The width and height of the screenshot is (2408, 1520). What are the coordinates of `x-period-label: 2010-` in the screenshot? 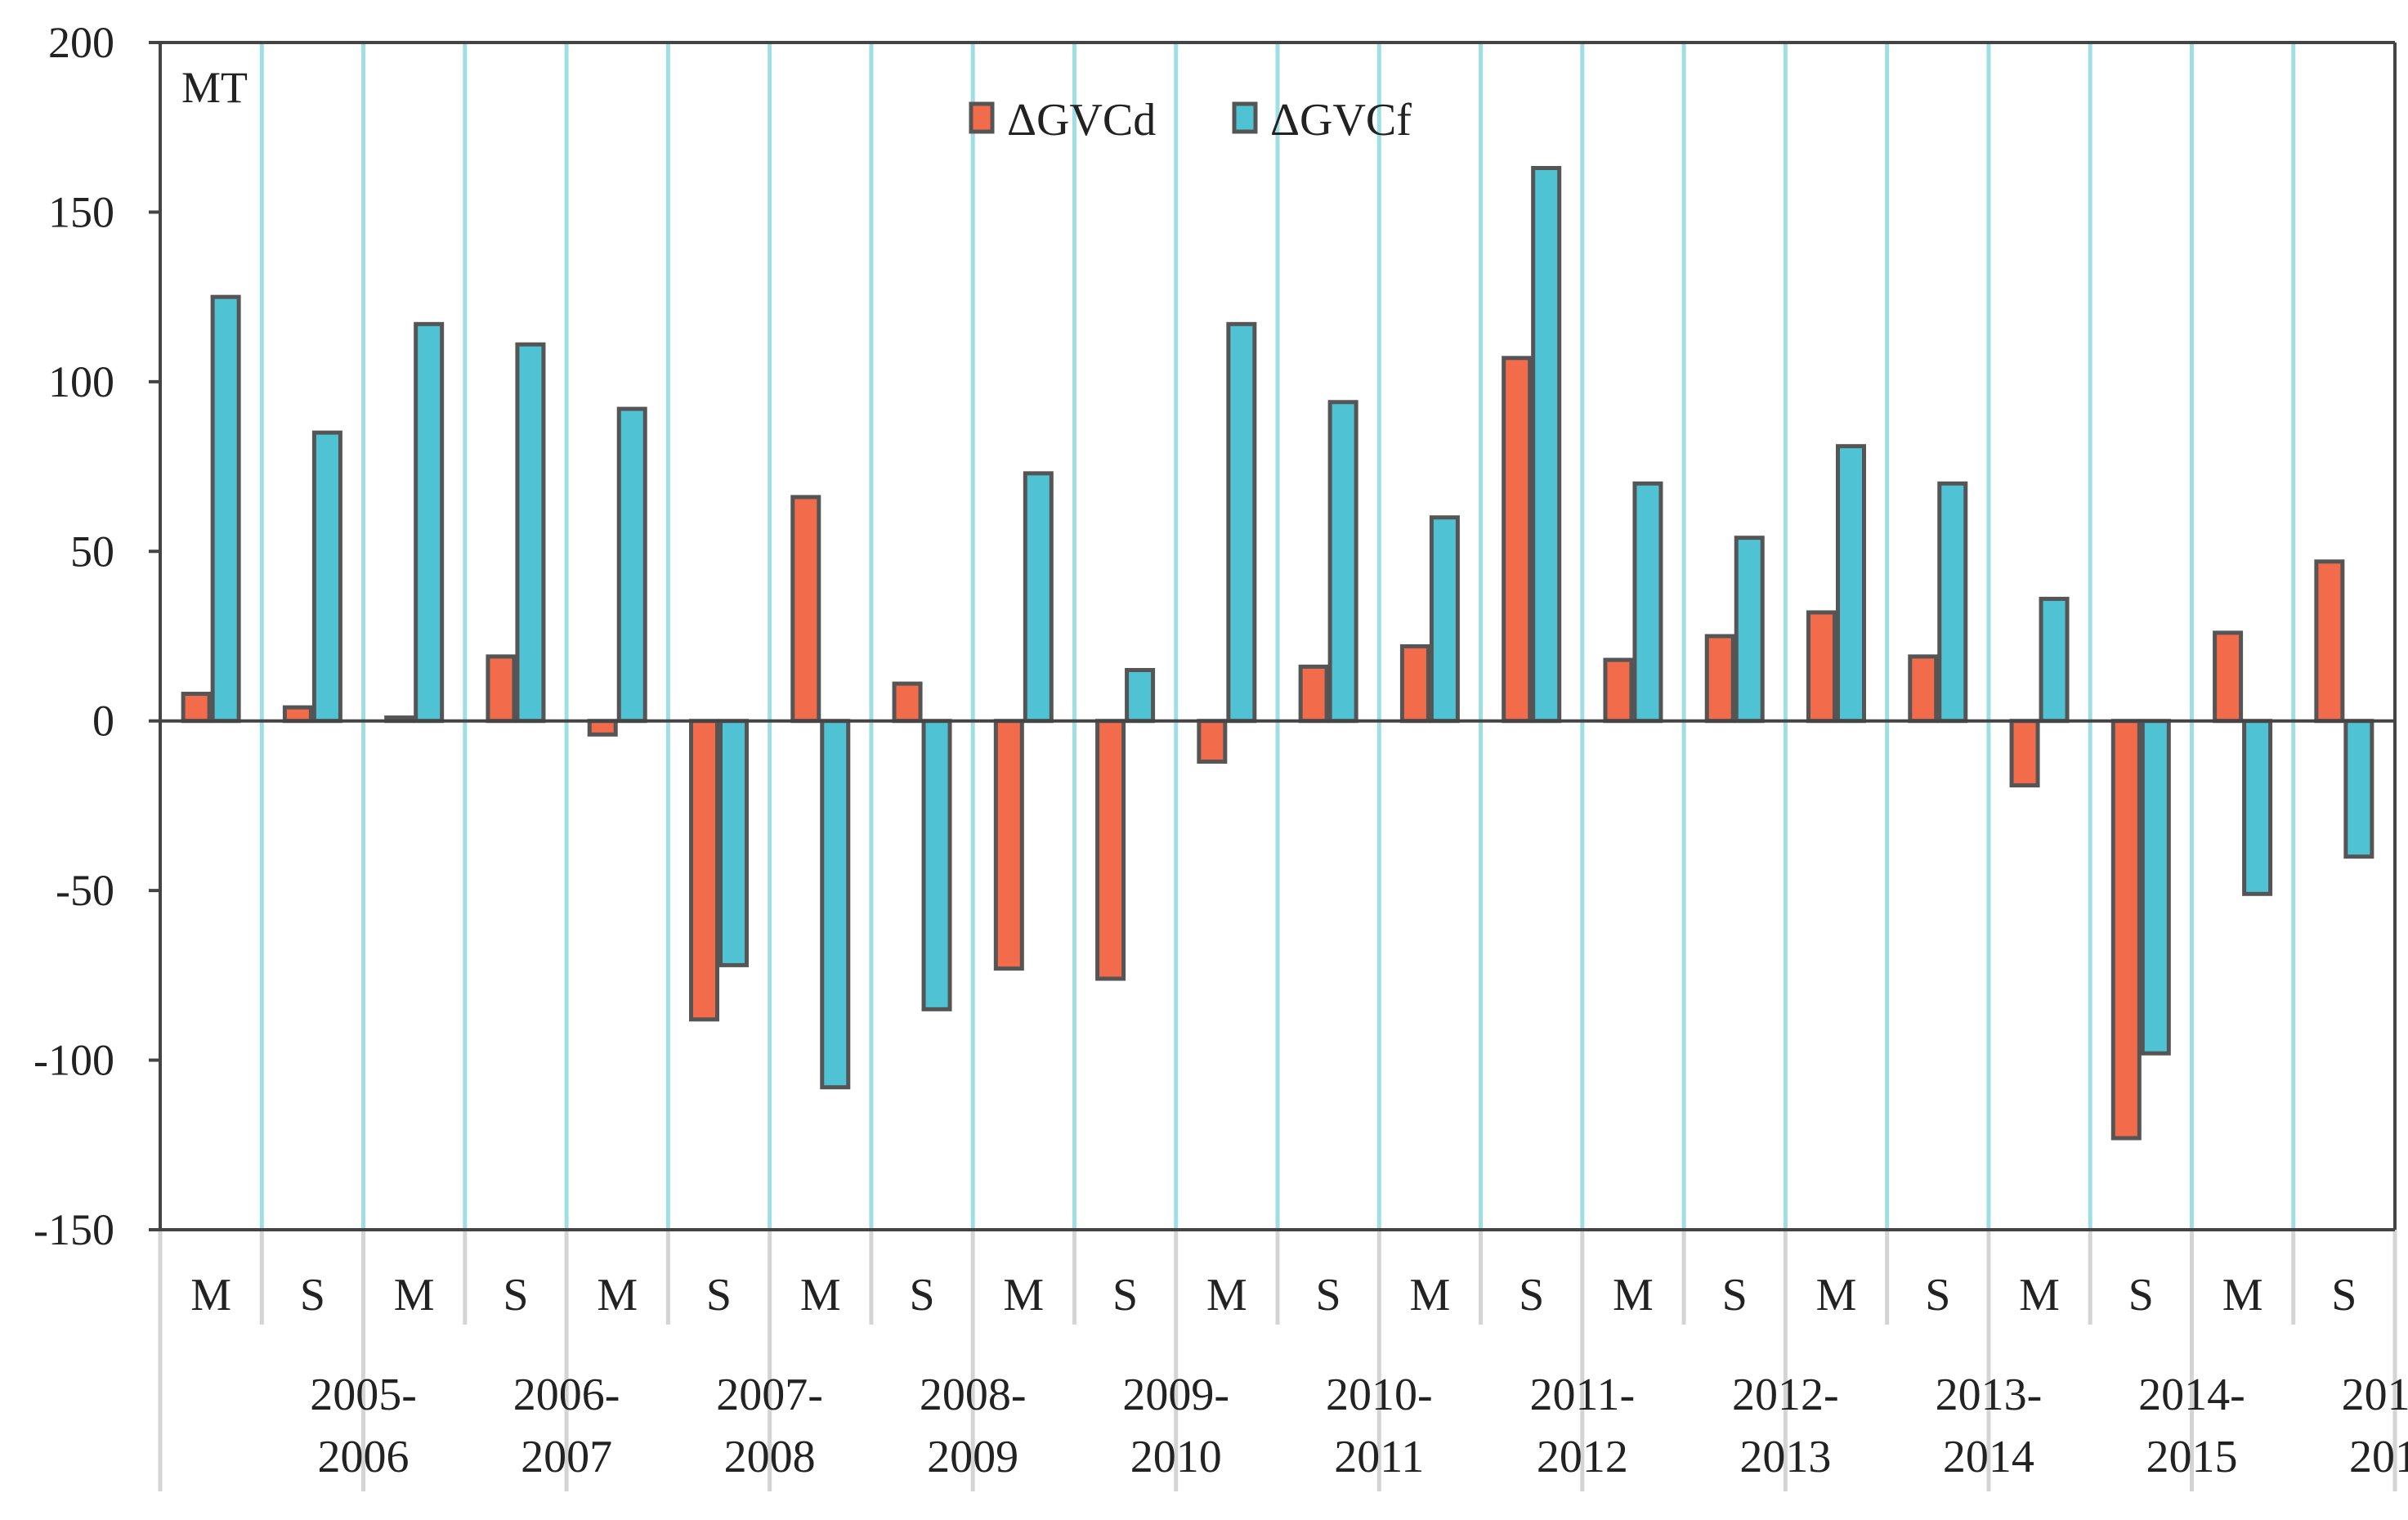 It's located at (1380, 1395).